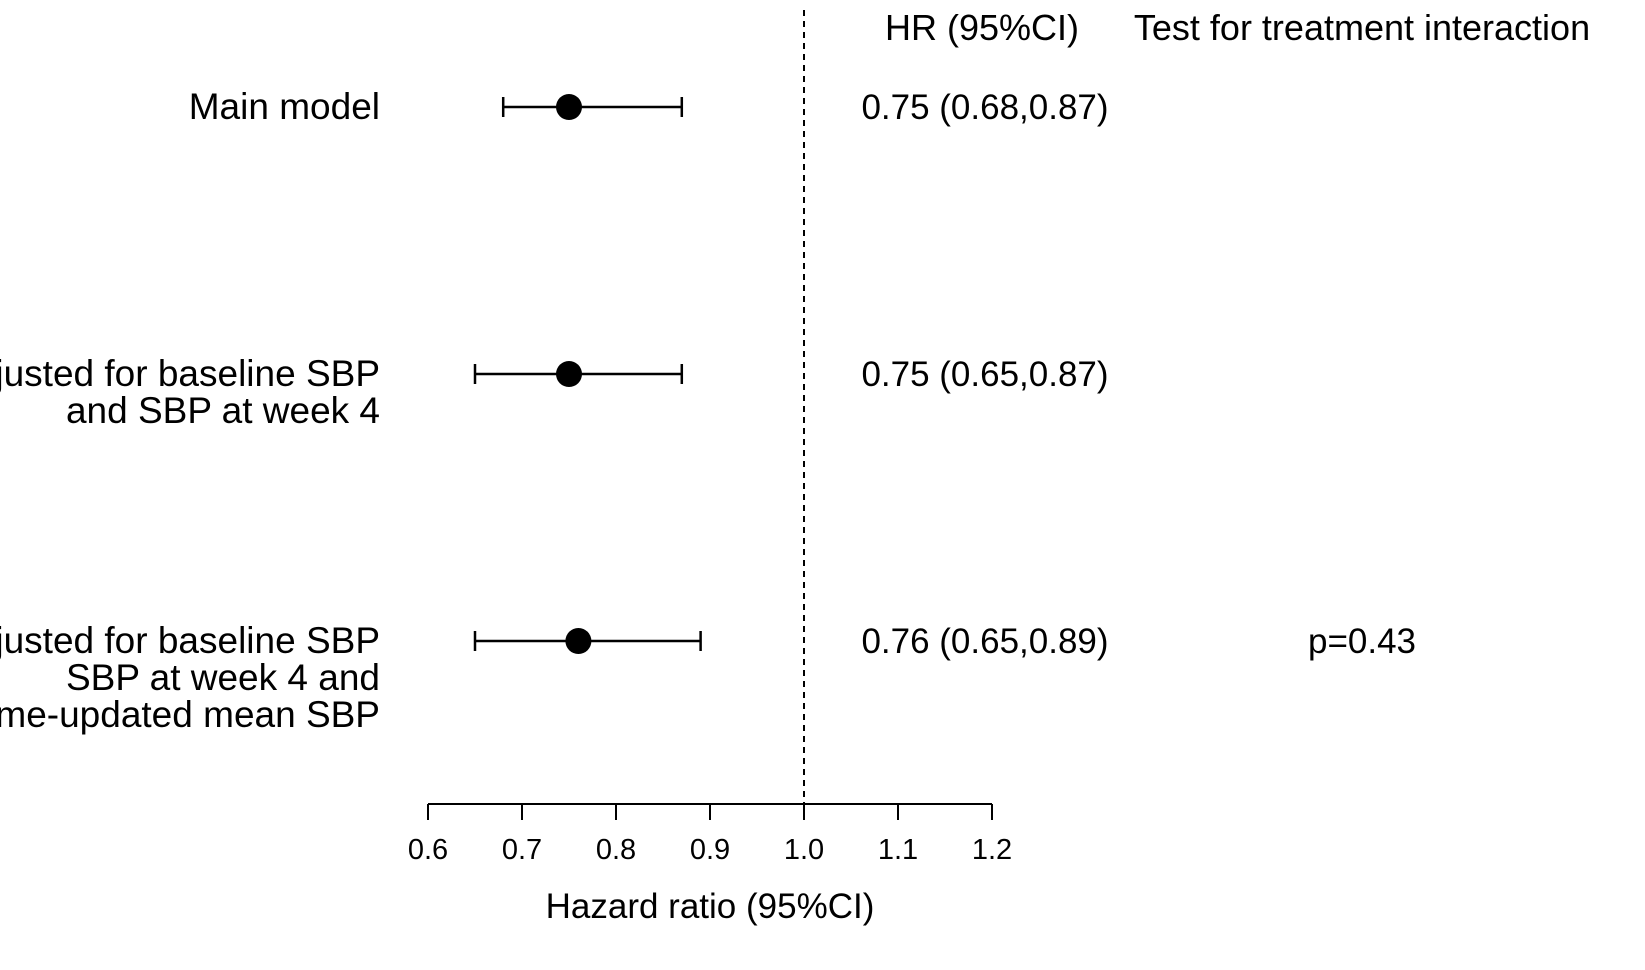 Image resolution: width=1645 pixels, height=970 pixels. Describe the element at coordinates (804, 850) in the screenshot. I see `x-tick-label: 1.0` at that location.